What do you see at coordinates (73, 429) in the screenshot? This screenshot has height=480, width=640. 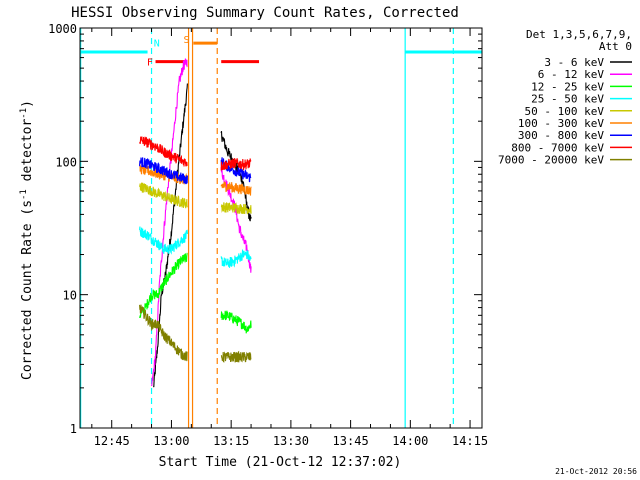 I see `y-tick-label: 1` at bounding box center [73, 429].